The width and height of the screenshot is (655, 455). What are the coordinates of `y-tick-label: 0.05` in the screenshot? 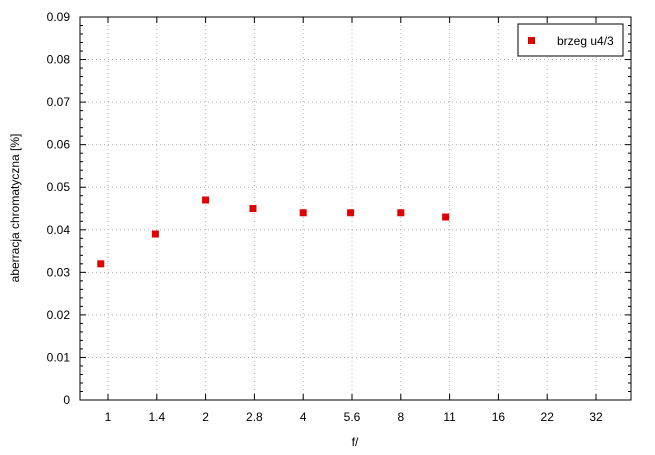 It's located at (59, 187).